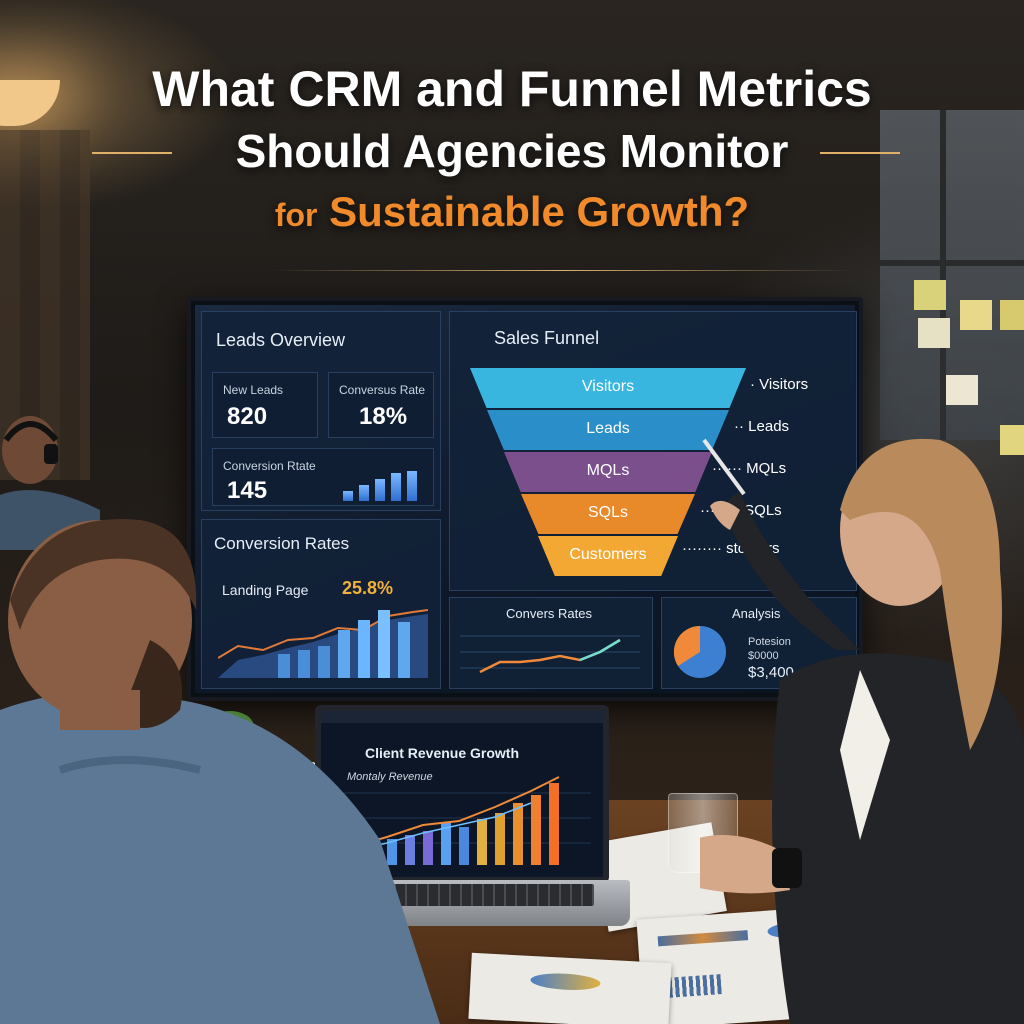  I want to click on analysis-value: $3,400, so click(771, 672).